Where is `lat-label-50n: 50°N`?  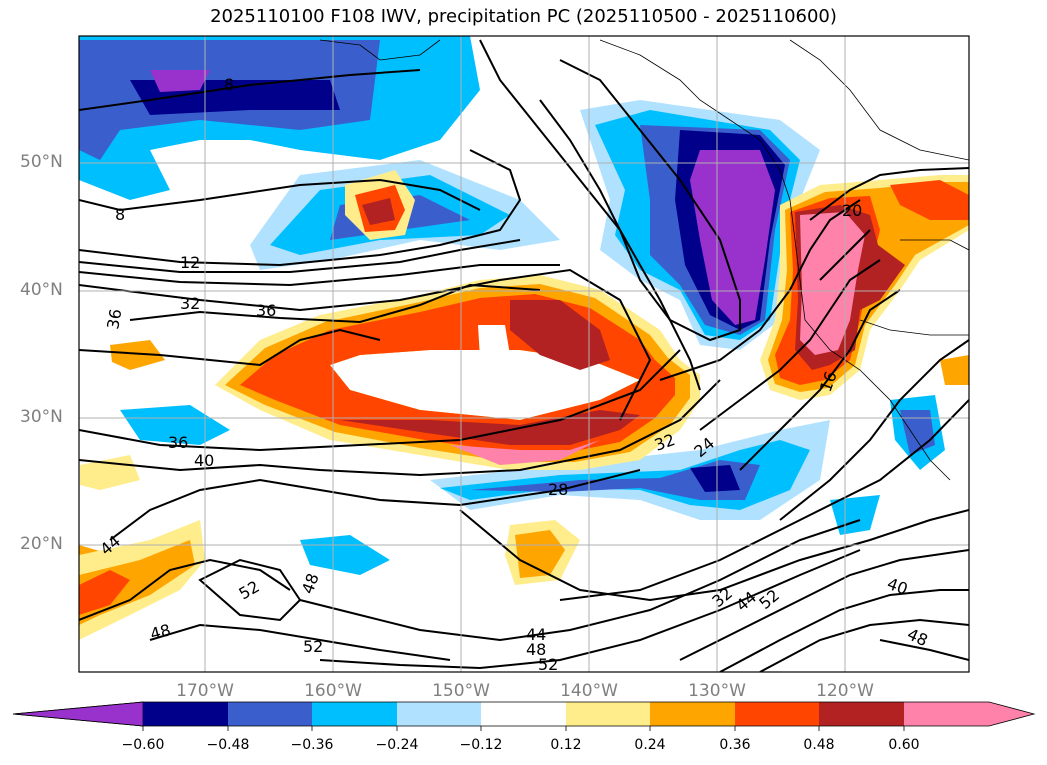
lat-label-50n: 50°N is located at coordinates (41, 162).